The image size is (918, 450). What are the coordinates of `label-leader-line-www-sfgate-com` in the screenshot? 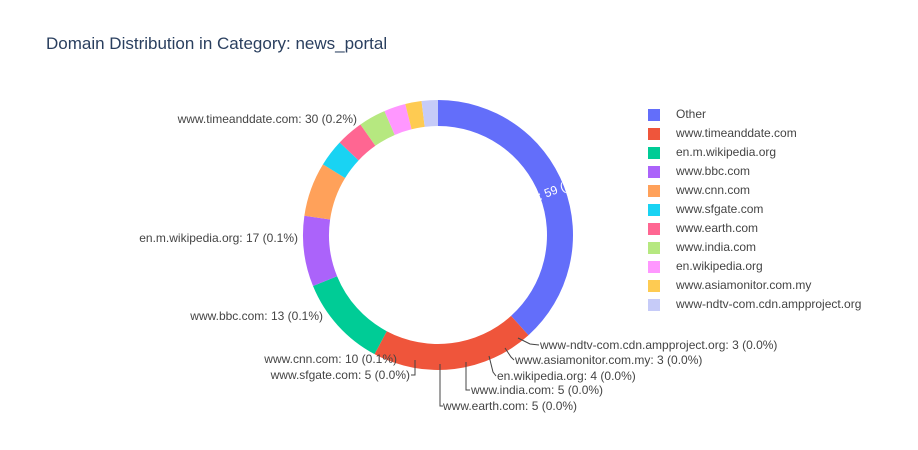 It's located at (413, 368).